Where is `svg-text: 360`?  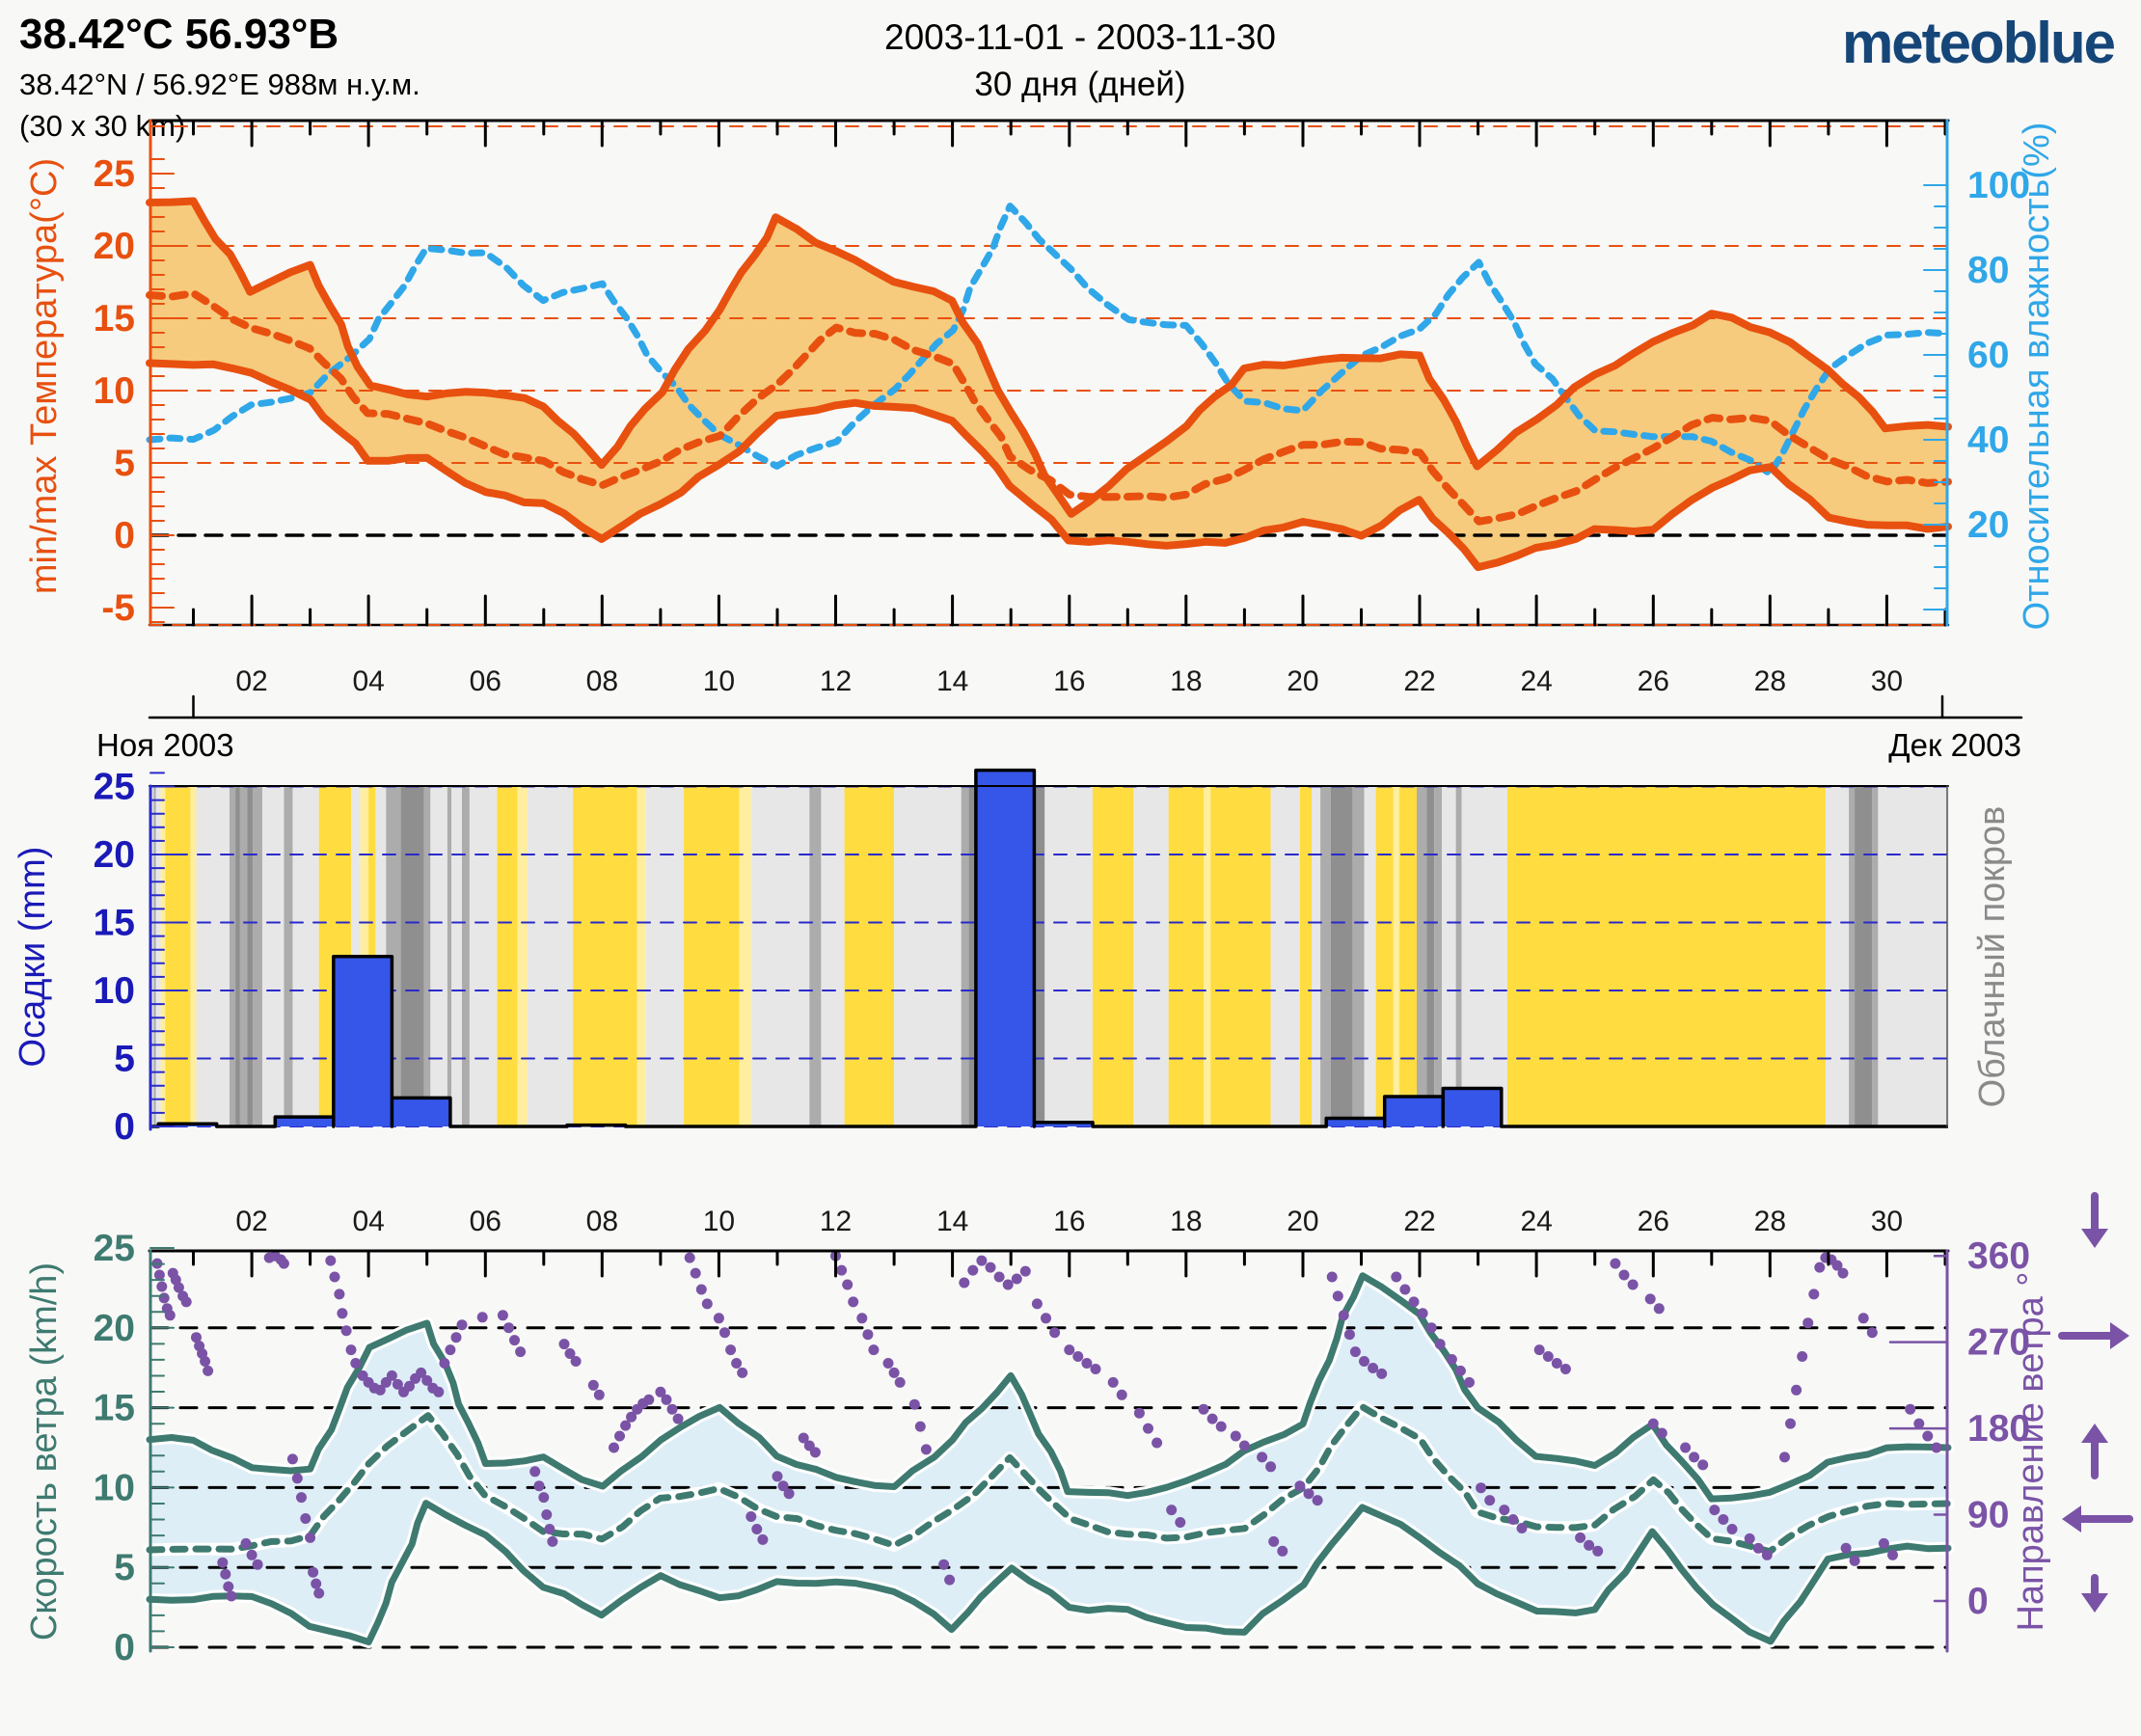 svg-text: 360 is located at coordinates (1999, 1256).